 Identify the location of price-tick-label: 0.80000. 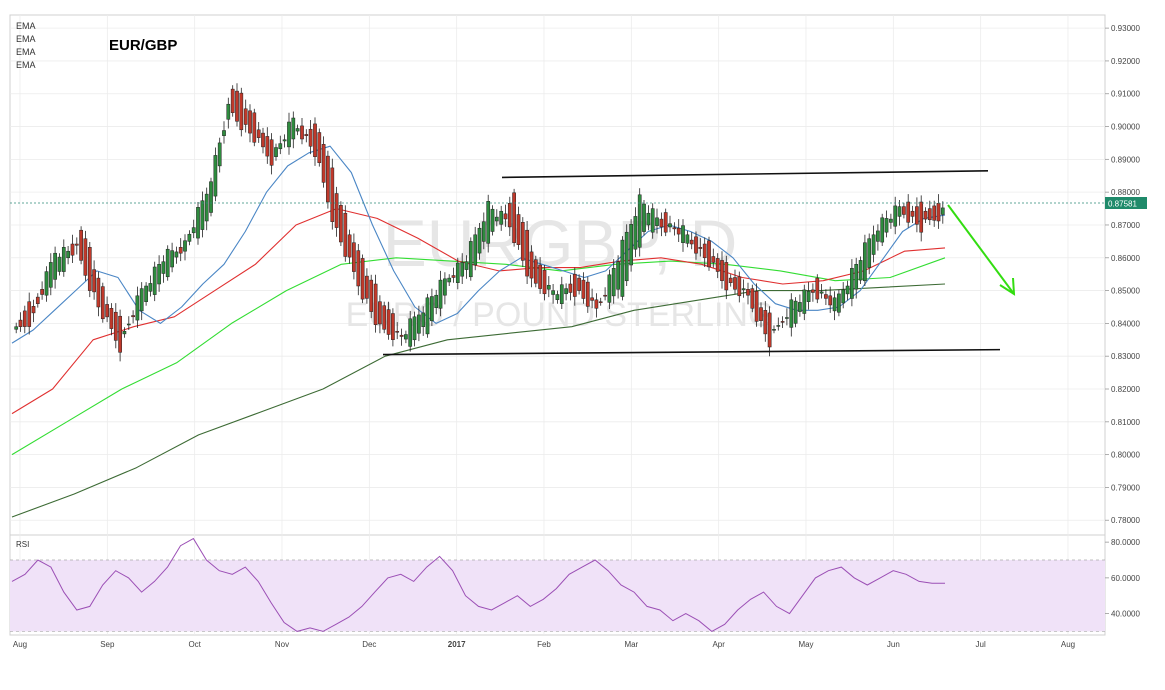
(1125, 455).